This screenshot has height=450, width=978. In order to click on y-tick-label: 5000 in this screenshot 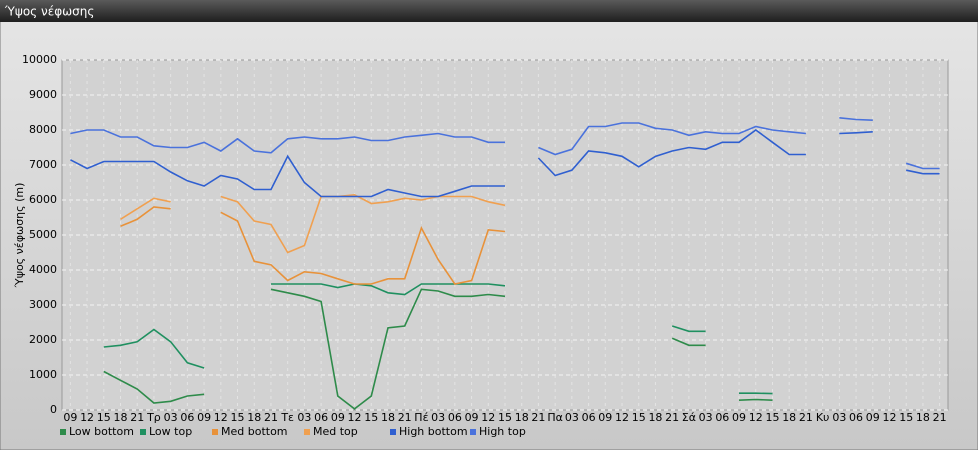, I will do `click(43, 234)`.